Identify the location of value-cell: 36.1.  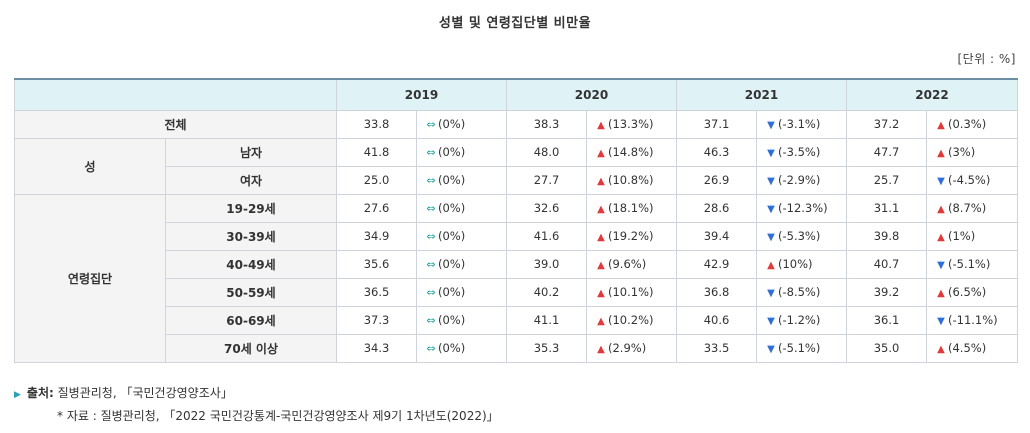
(886, 320).